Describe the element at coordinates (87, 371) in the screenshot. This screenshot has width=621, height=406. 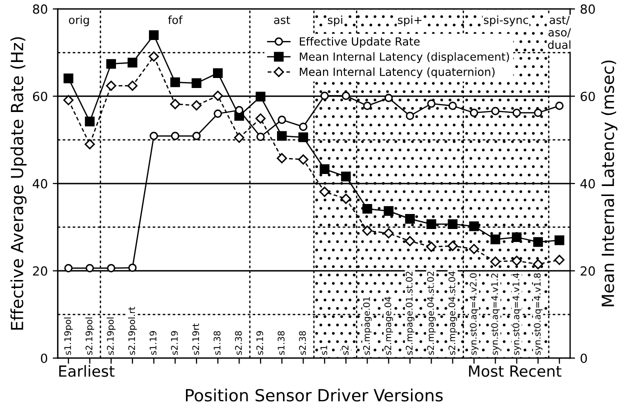
I see `text: Earliest` at that location.